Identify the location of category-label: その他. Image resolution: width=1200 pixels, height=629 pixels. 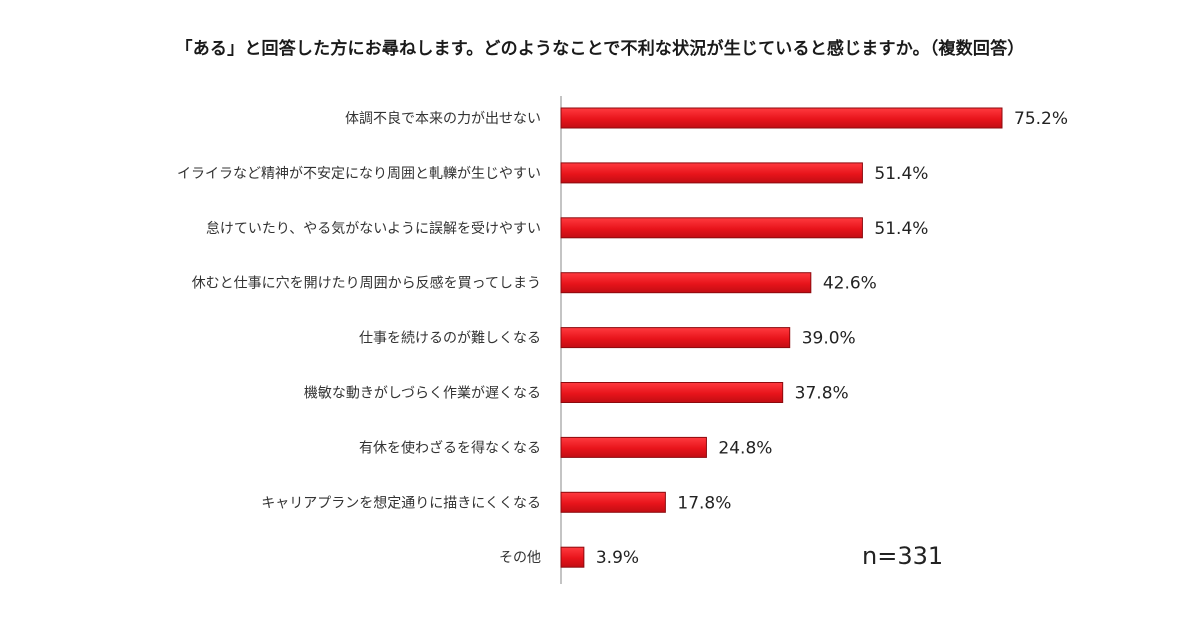
(520, 558).